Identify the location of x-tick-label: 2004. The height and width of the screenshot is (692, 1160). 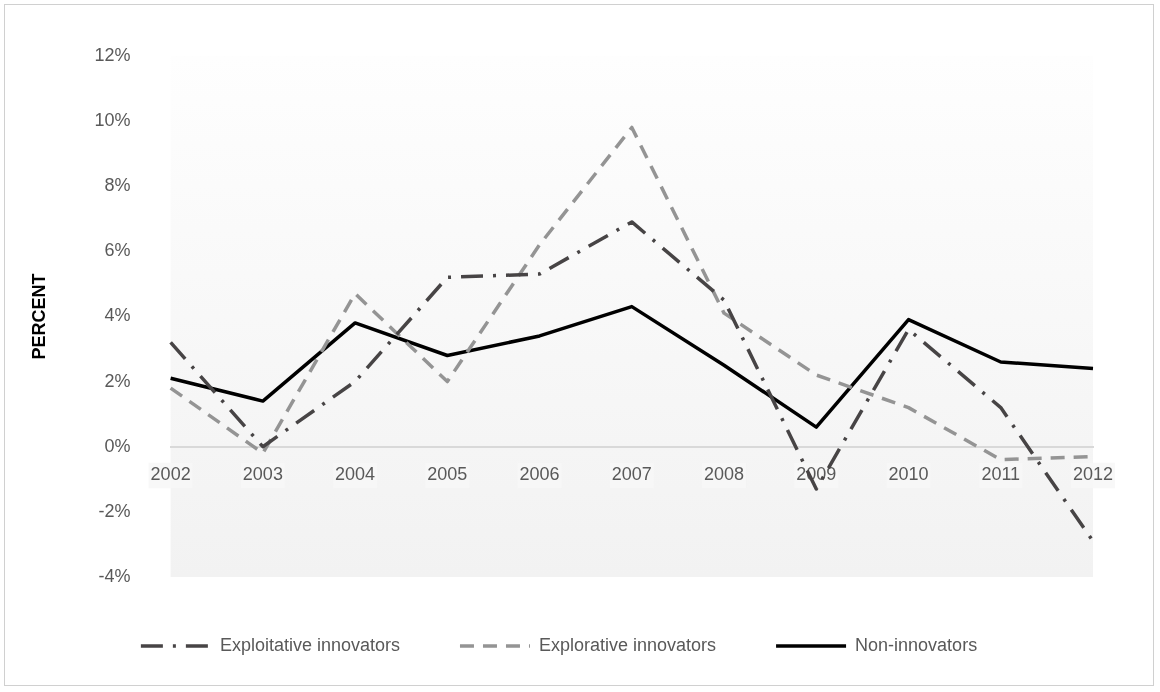
(355, 474).